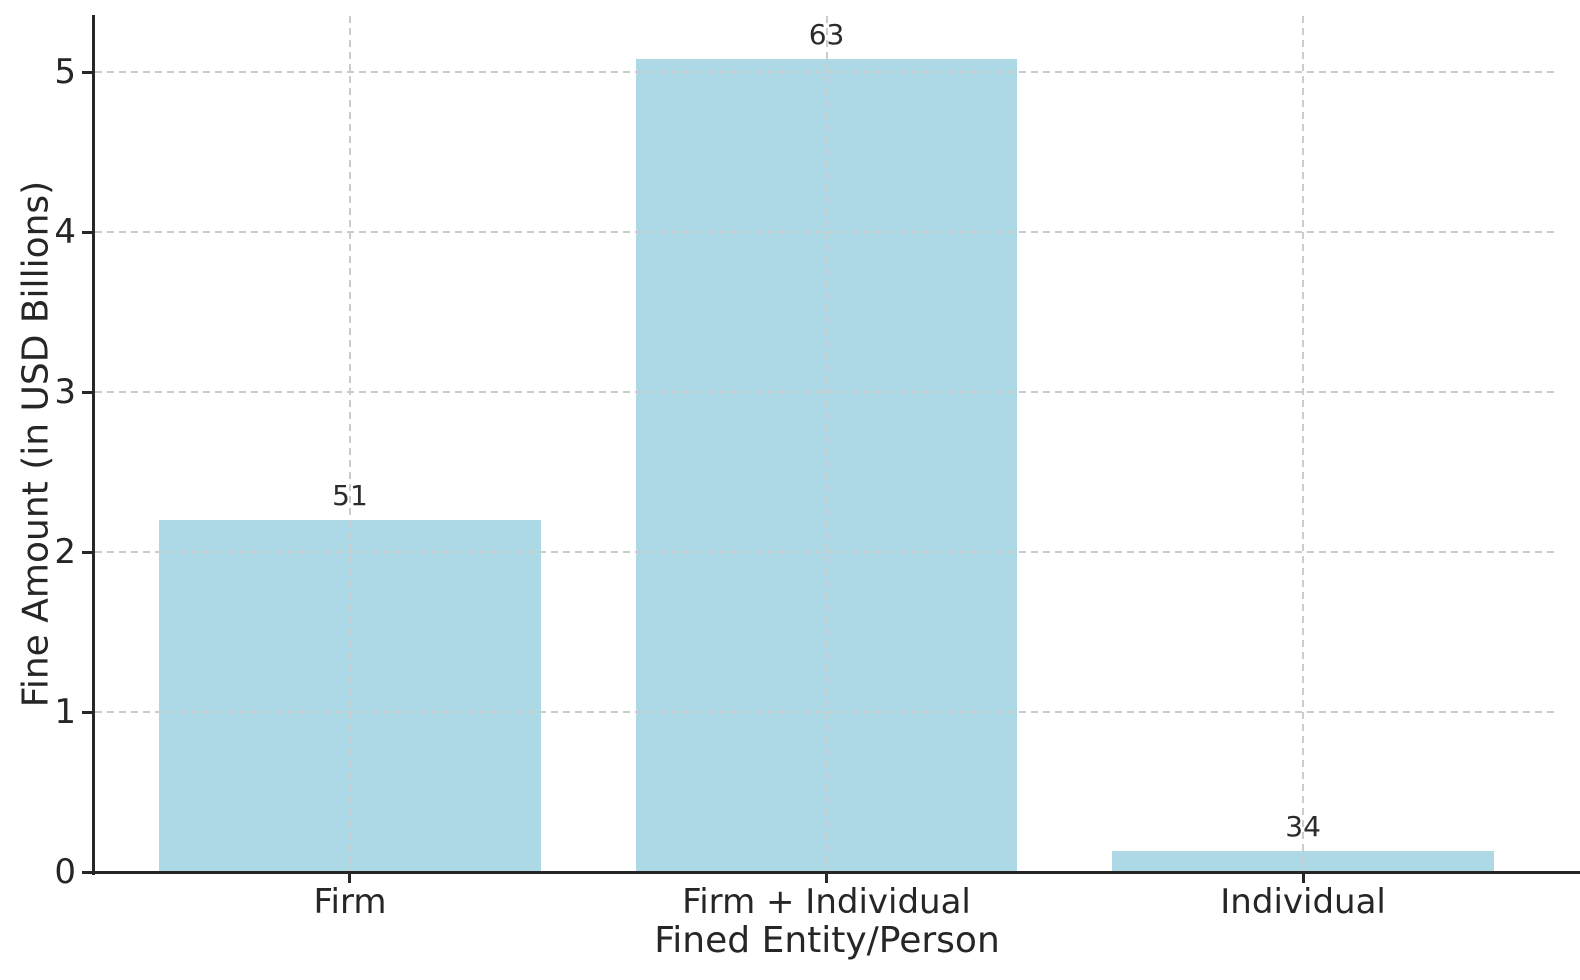 The height and width of the screenshot is (980, 1580). What do you see at coordinates (93, 445) in the screenshot?
I see `y-axis-spine` at bounding box center [93, 445].